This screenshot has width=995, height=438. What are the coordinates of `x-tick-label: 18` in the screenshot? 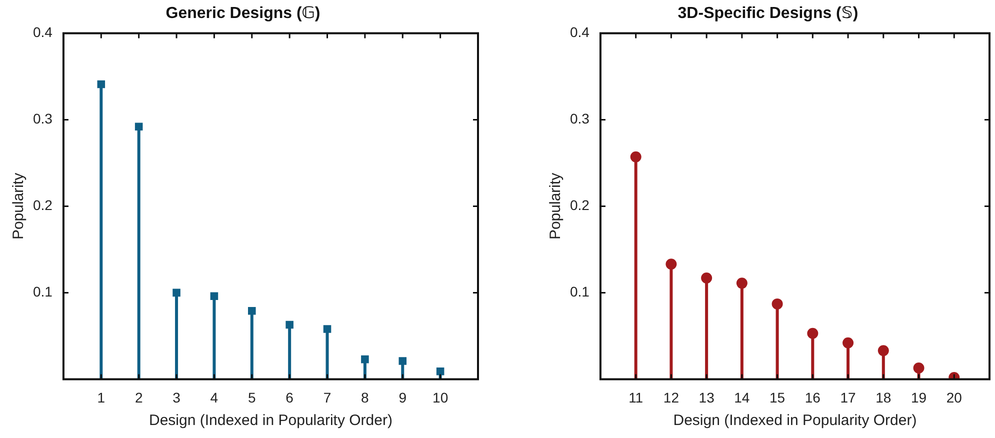 It's located at (884, 397).